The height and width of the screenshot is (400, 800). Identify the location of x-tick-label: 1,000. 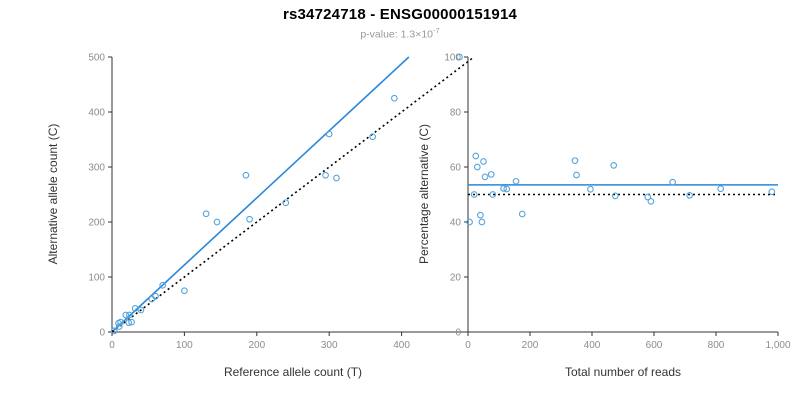
(777, 345).